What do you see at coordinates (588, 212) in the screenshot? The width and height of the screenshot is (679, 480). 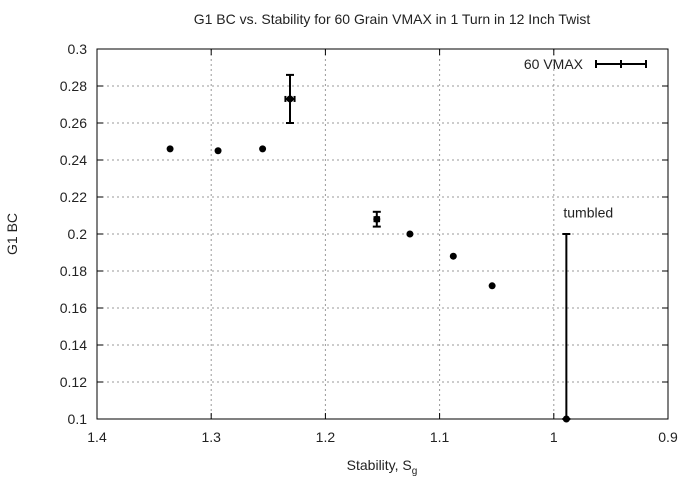 I see `annotation-tumbled: tumbled` at bounding box center [588, 212].